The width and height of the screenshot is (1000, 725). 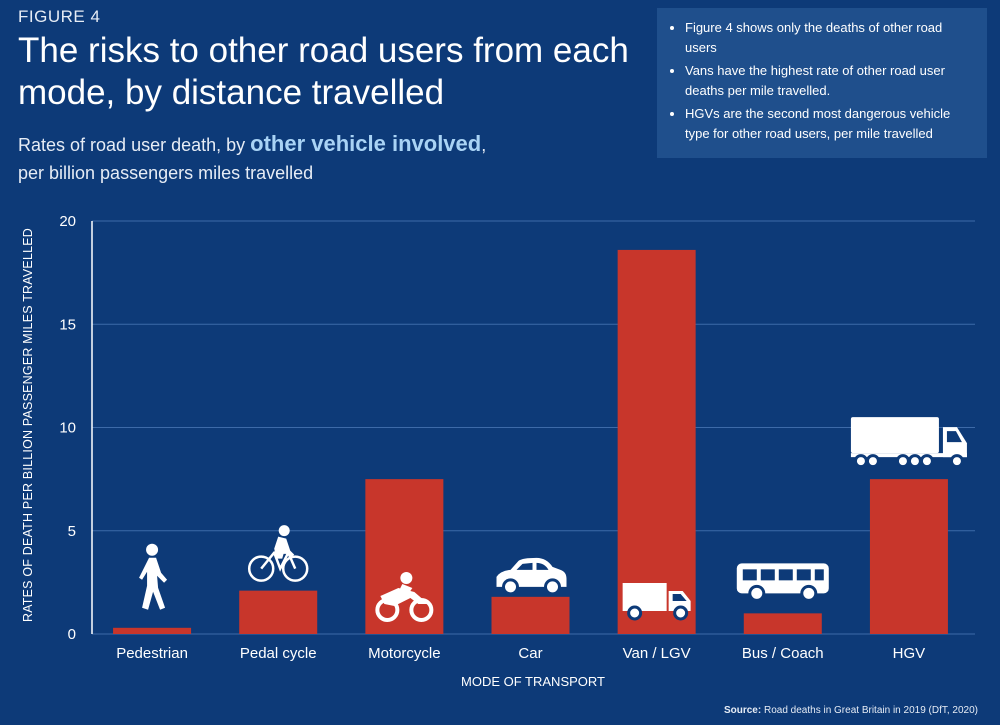 I want to click on subtitle-prefix: Rates of road user death, by, so click(x=134, y=145).